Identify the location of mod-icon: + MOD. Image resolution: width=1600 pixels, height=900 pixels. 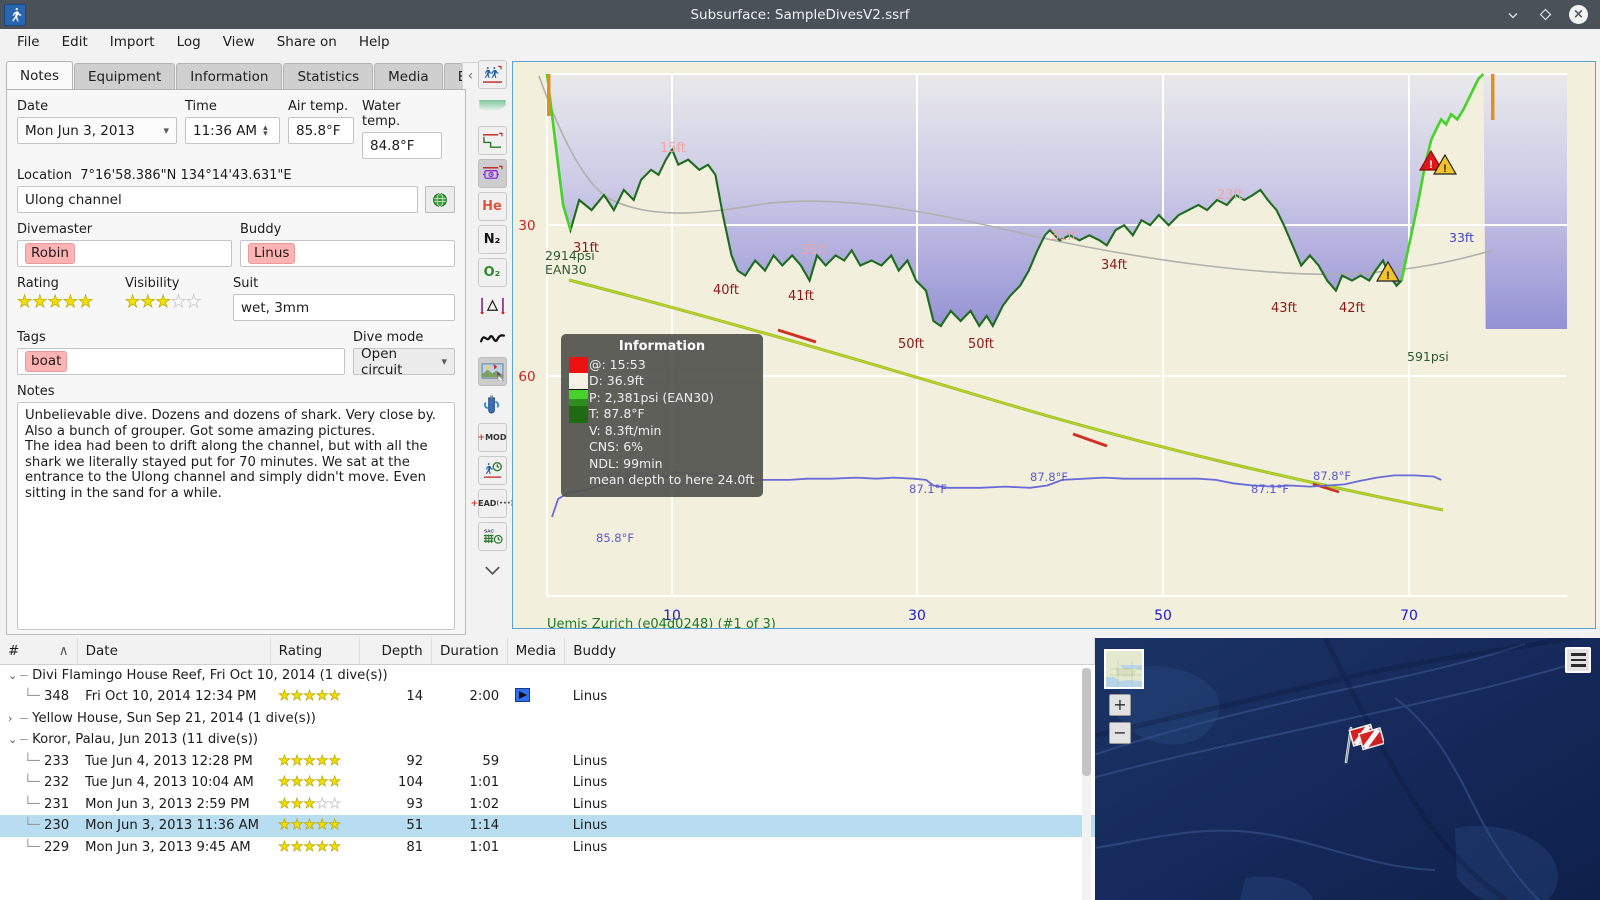
(492, 437).